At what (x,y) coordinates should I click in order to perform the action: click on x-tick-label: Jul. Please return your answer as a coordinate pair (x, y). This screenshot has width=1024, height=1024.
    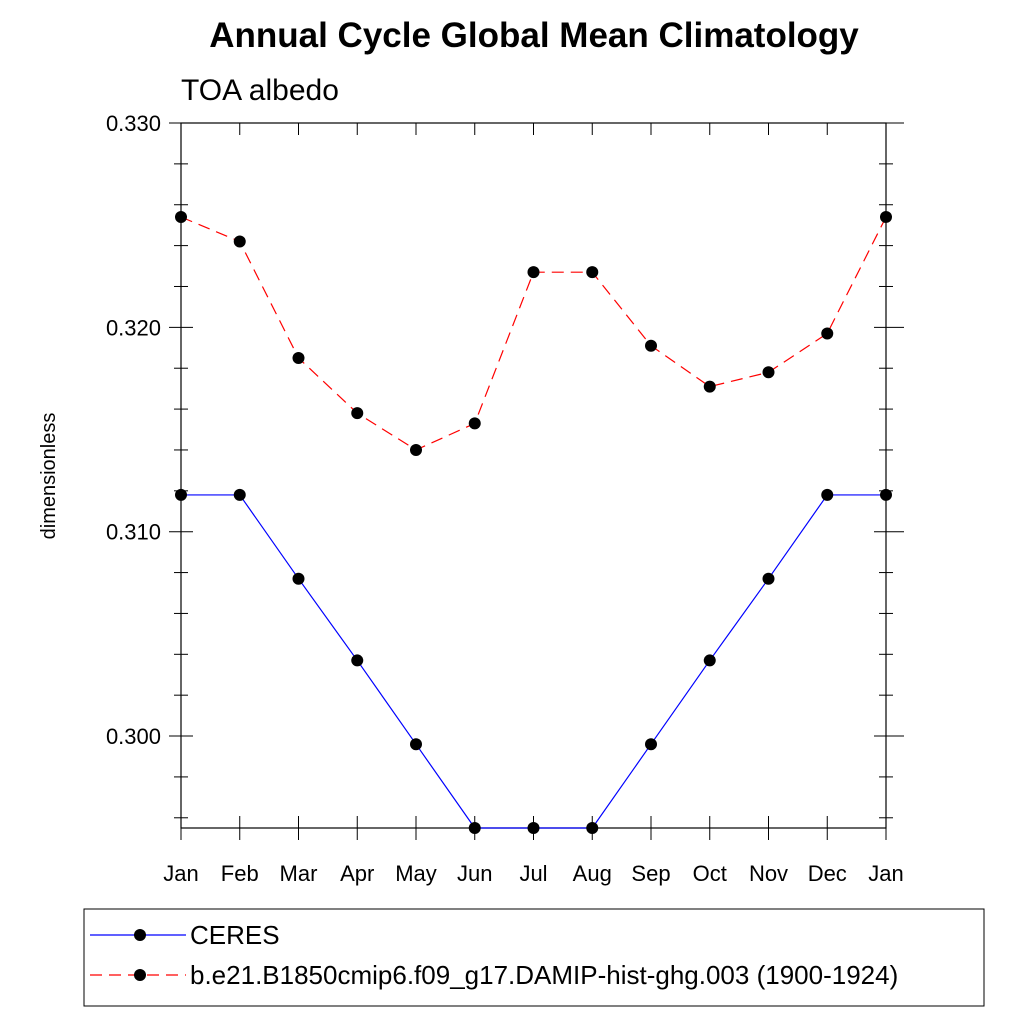
    Looking at the image, I should click on (533, 873).